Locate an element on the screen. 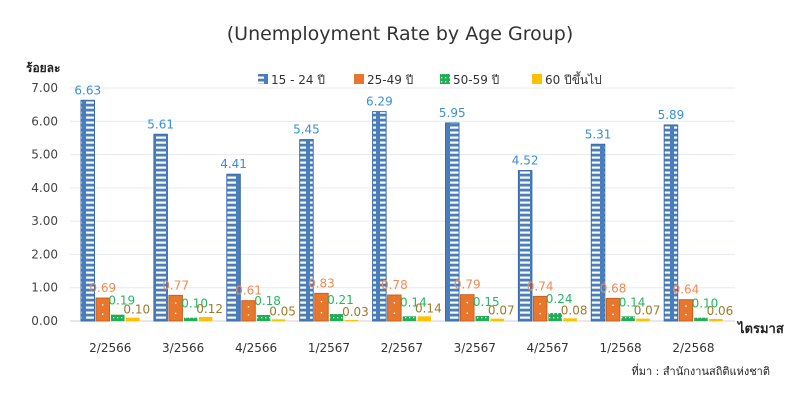 This screenshot has height=402, width=803. data-label: 0.74 is located at coordinates (540, 286).